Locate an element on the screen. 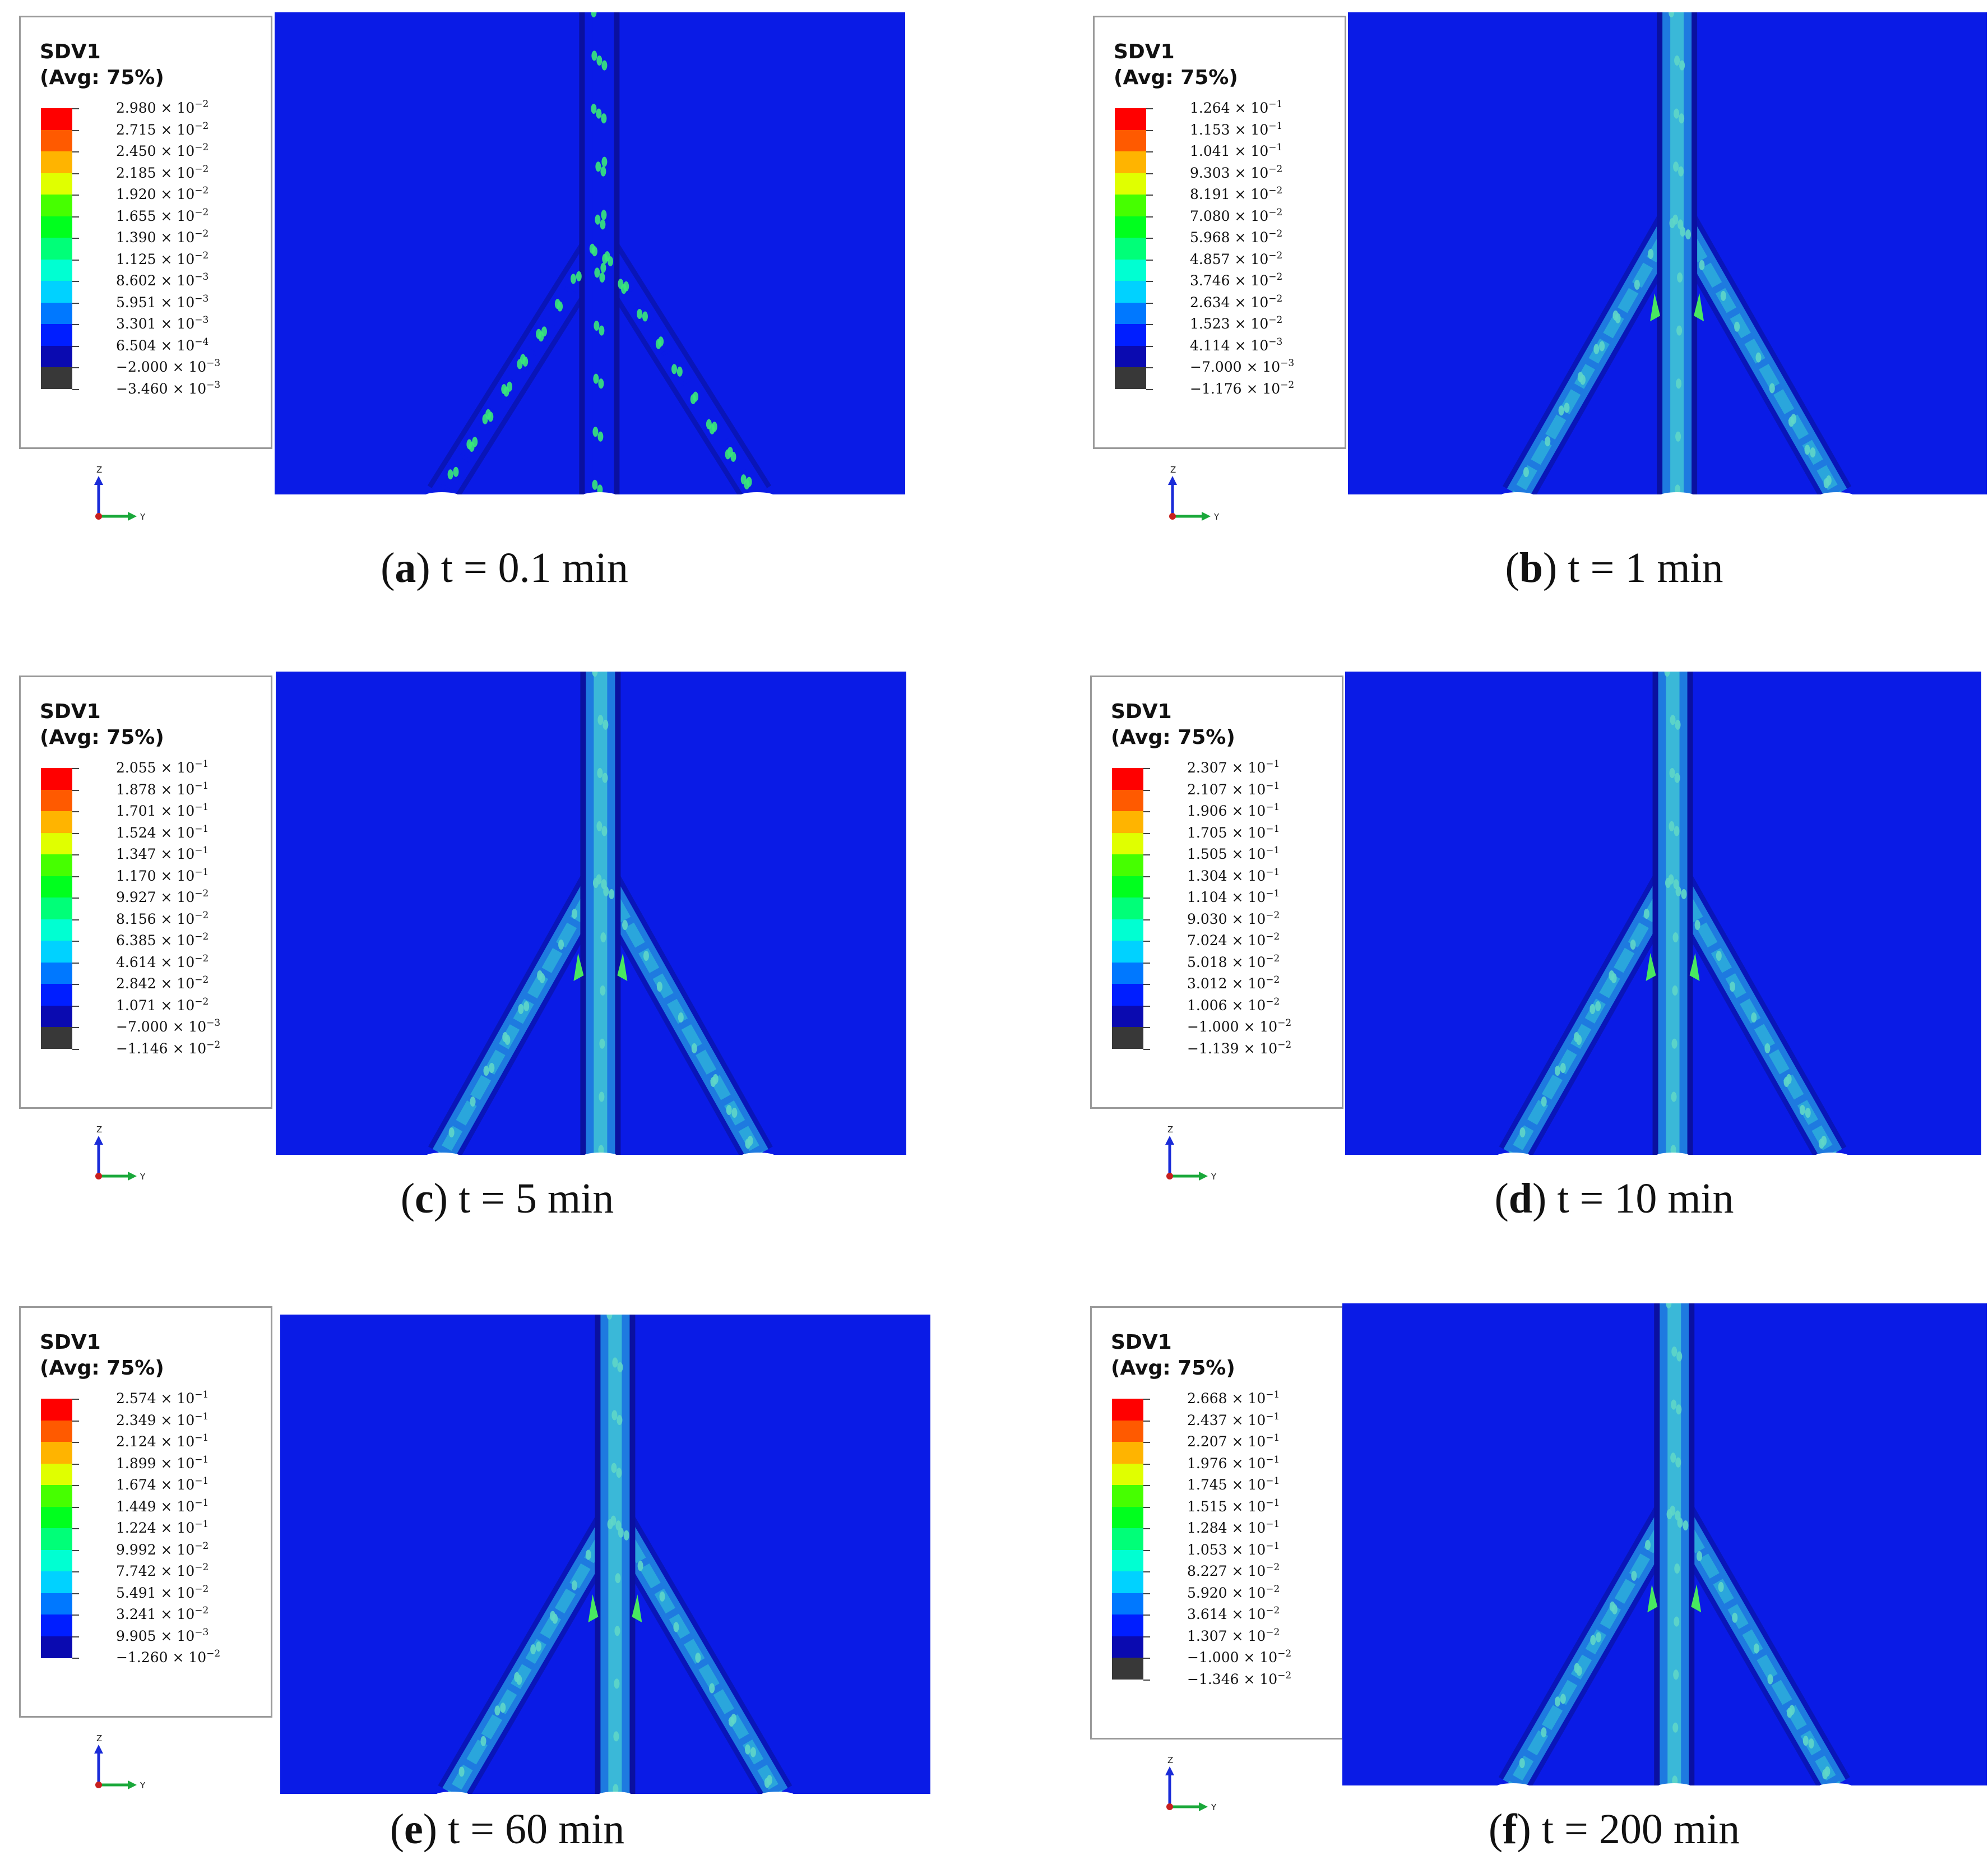 The height and width of the screenshot is (1869, 1988). brace-core is located at coordinates (1593, 1644).